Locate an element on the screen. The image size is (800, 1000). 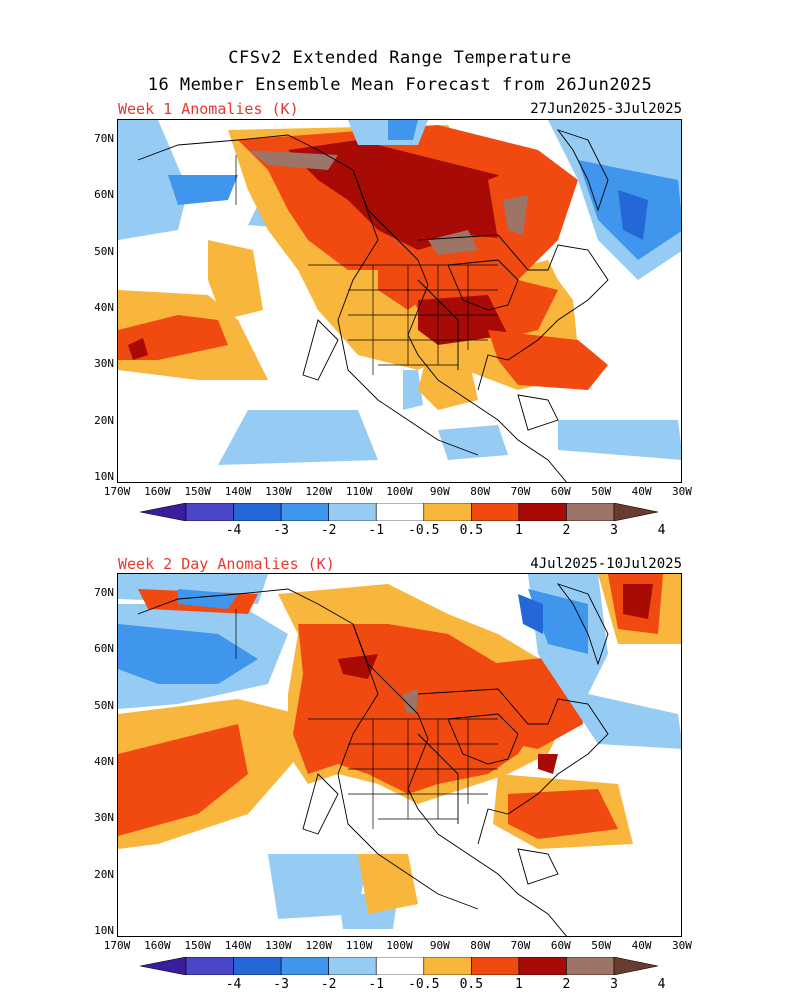
panel2-label: Week 2 Day Anomalies (K) is located at coordinates (226, 564).